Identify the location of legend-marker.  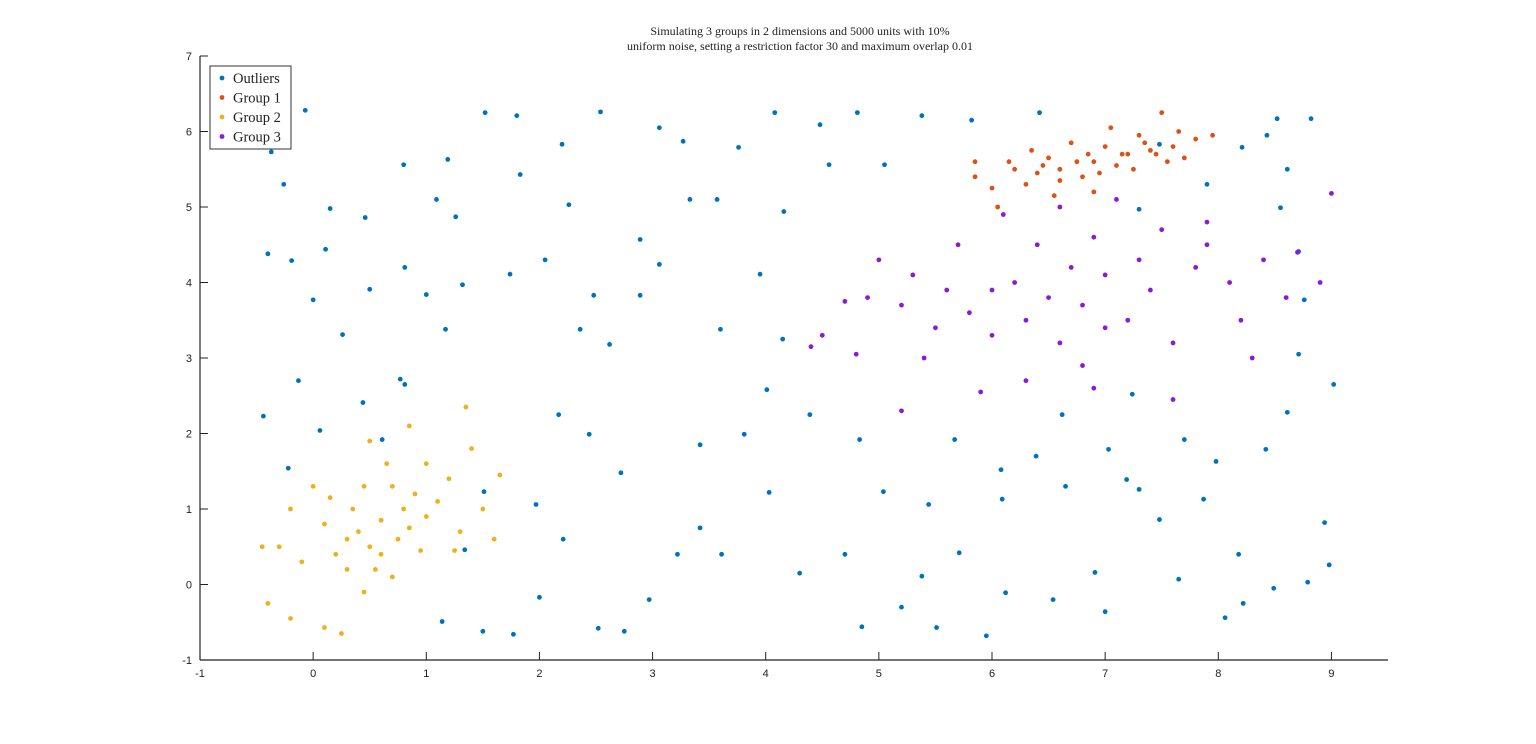
(222, 136).